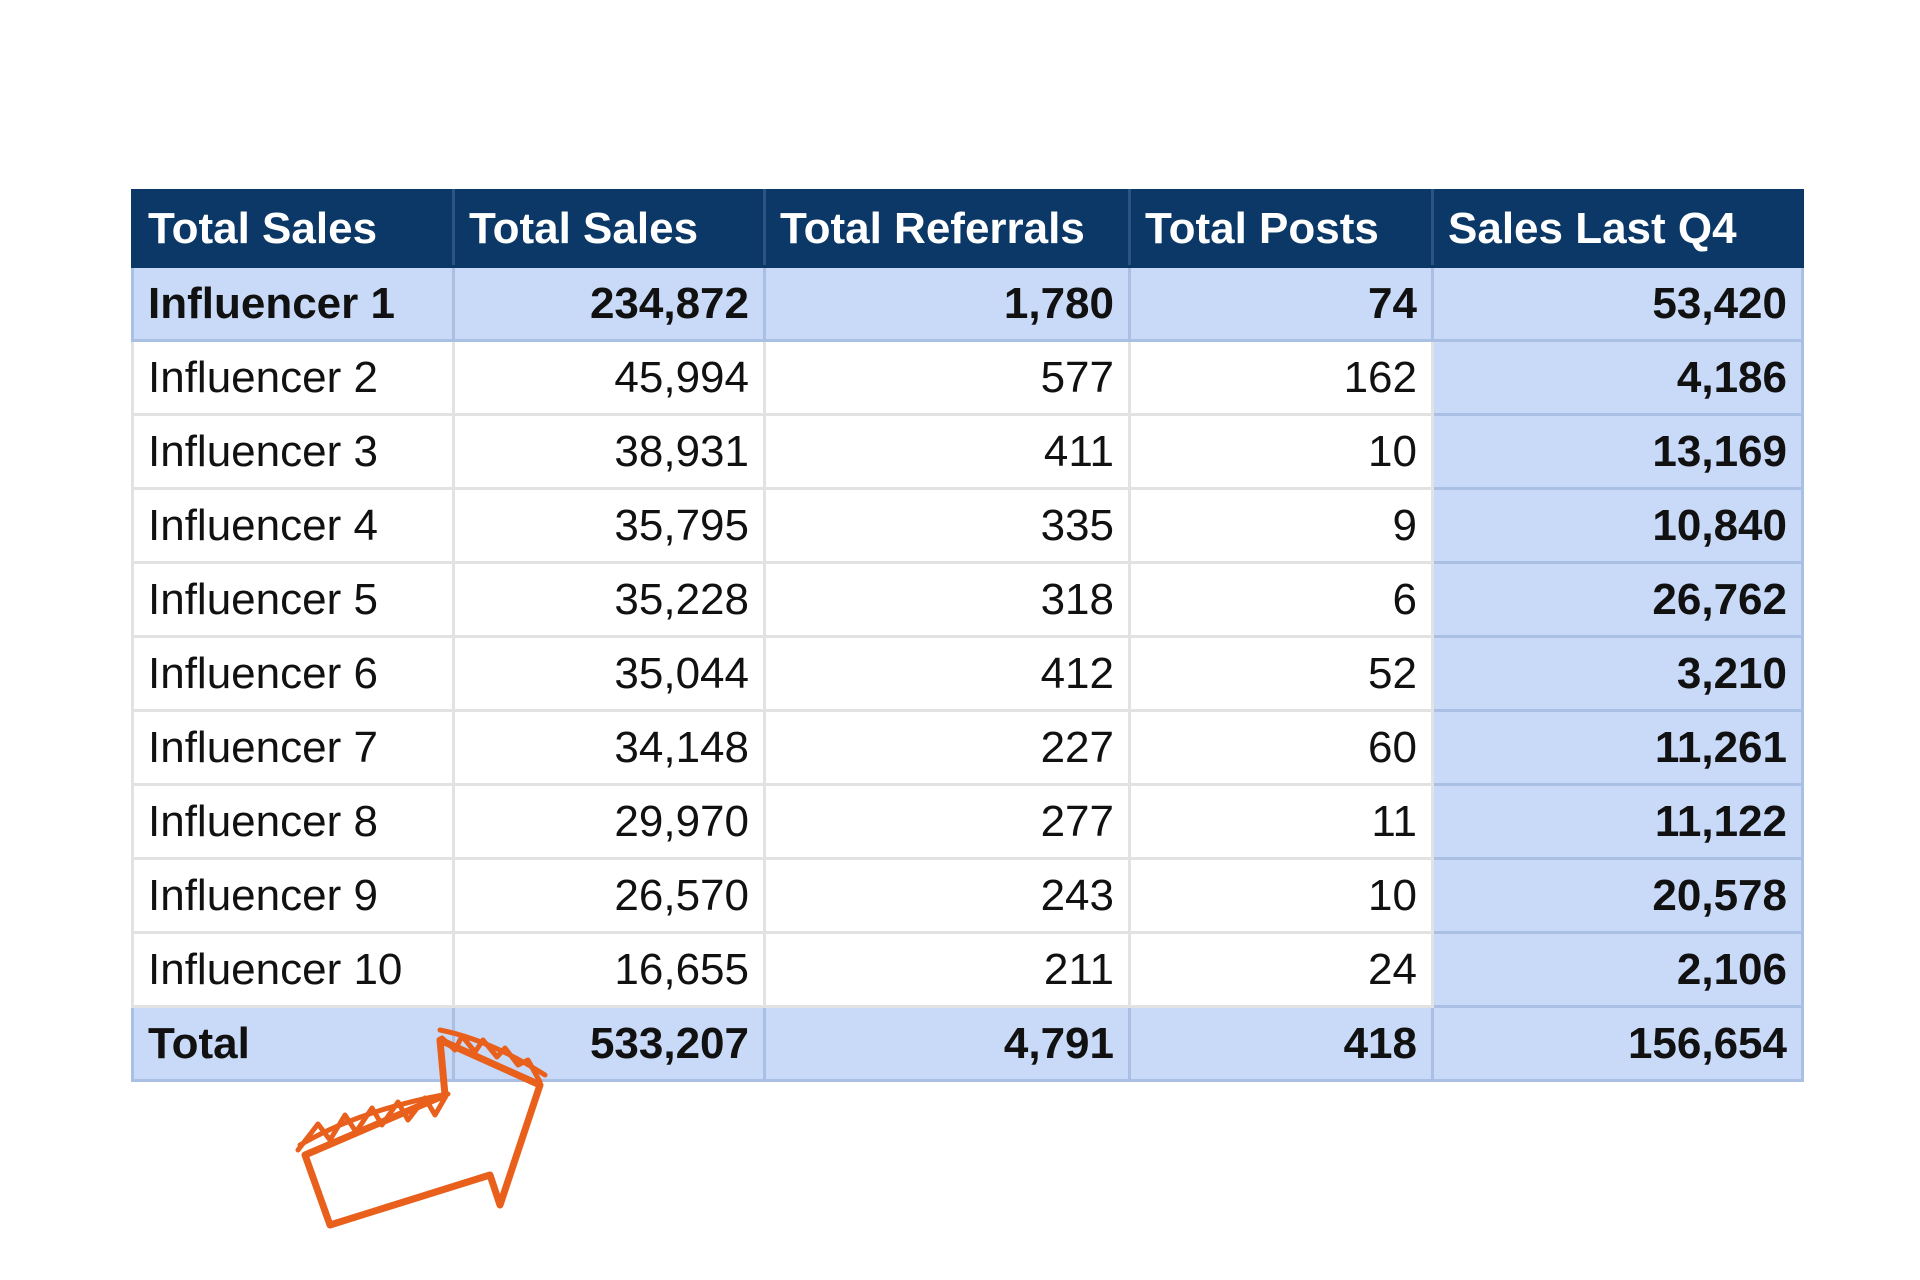  What do you see at coordinates (293, 747) in the screenshot?
I see `row-label: Influencer 7` at bounding box center [293, 747].